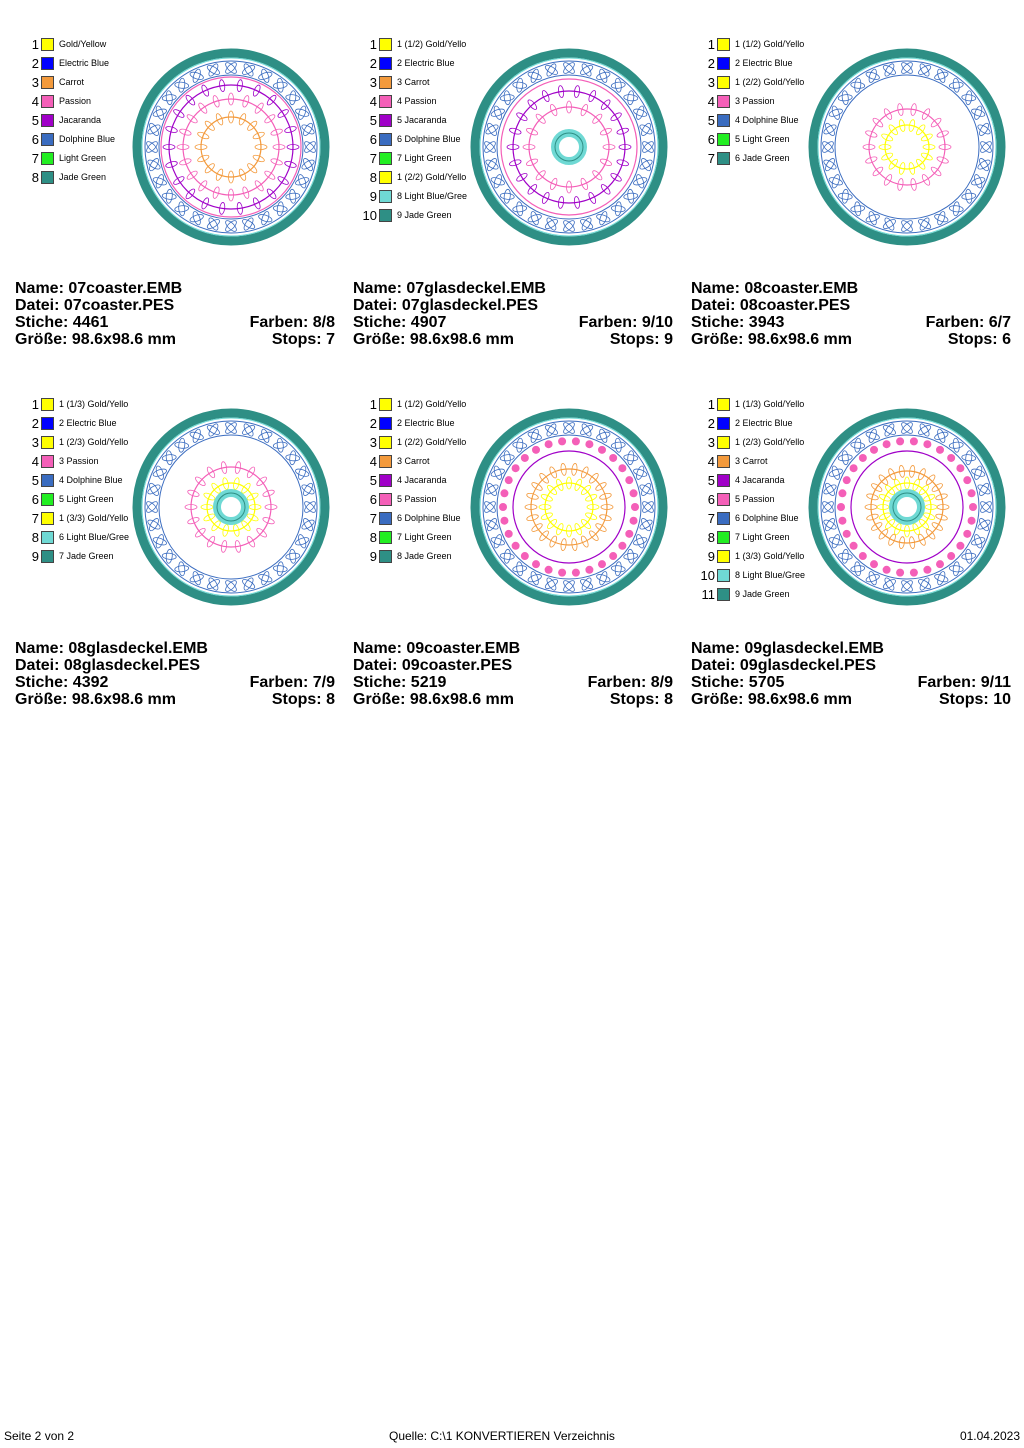 Image resolution: width=1024 pixels, height=1448 pixels. I want to click on color-count: 8/8, so click(323, 322).